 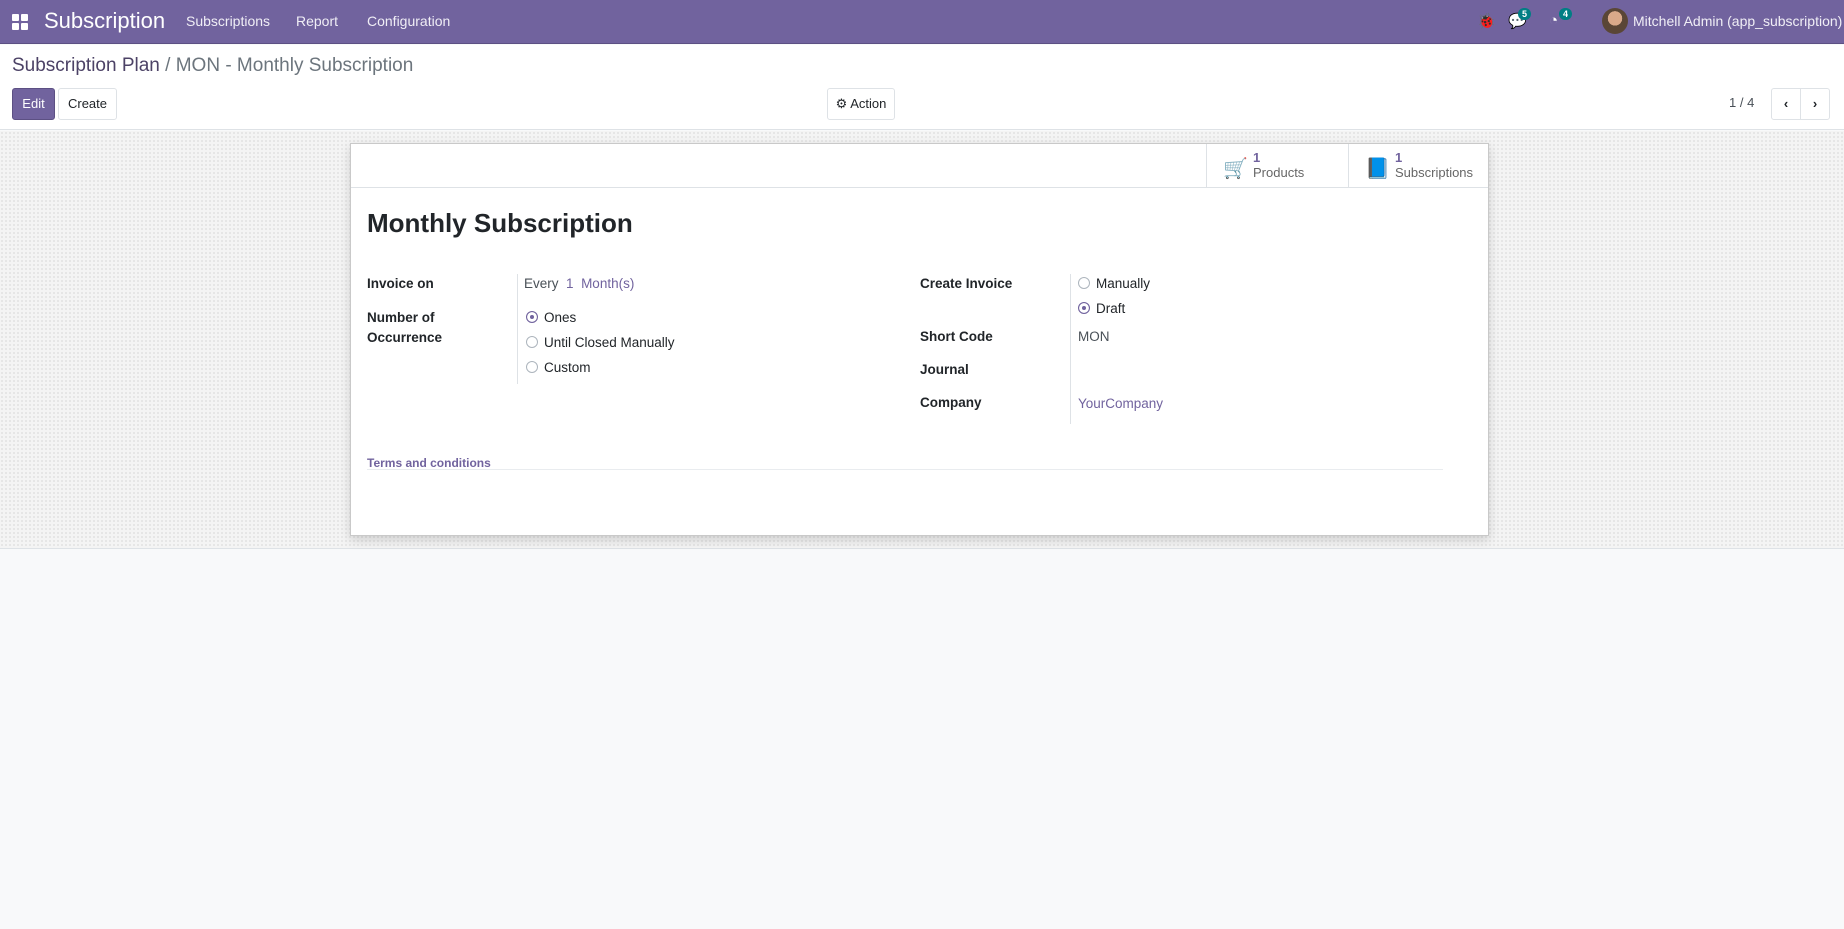 What do you see at coordinates (608, 283) in the screenshot?
I see `invoice-unit: Month(s)` at bounding box center [608, 283].